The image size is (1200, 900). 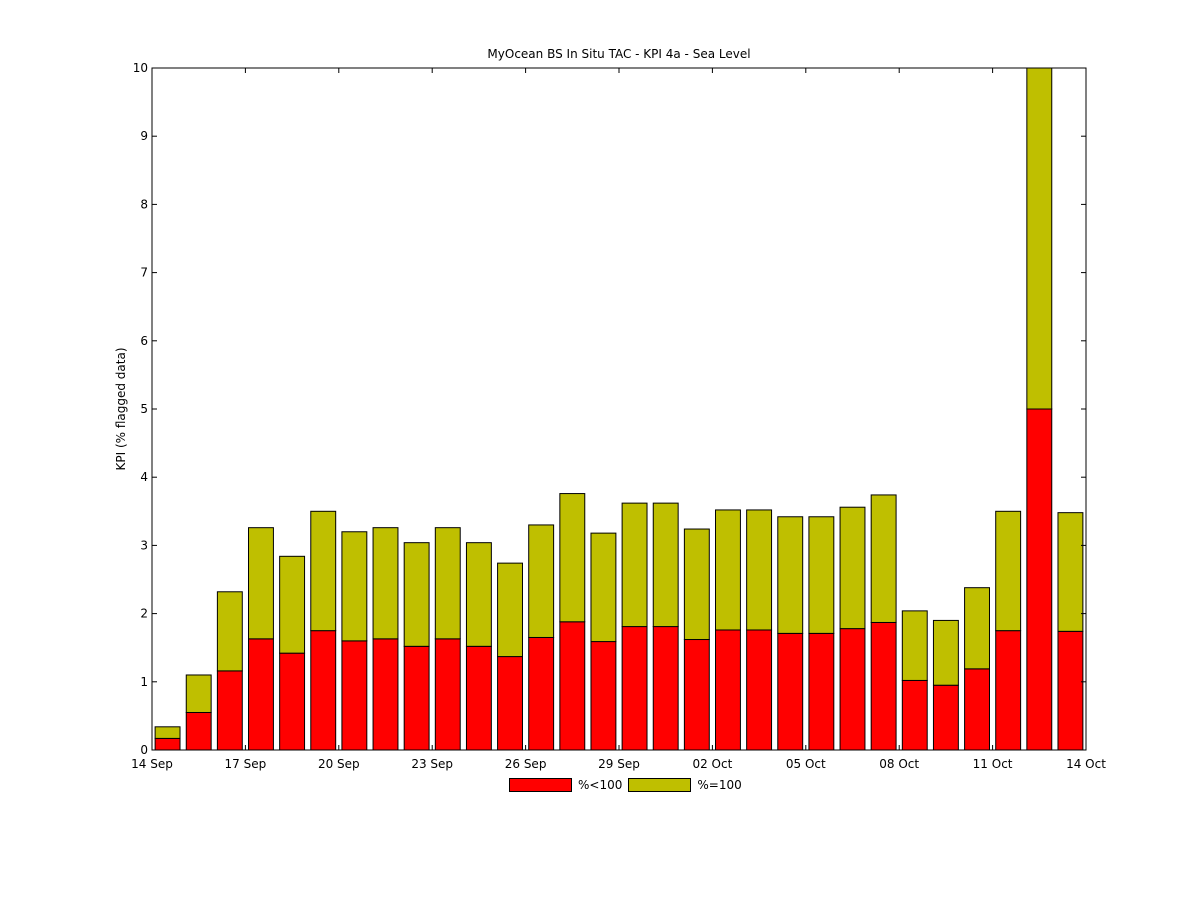 I want to click on x-tick-label-2013-10-14: 14 Oct, so click(x=1086, y=764).